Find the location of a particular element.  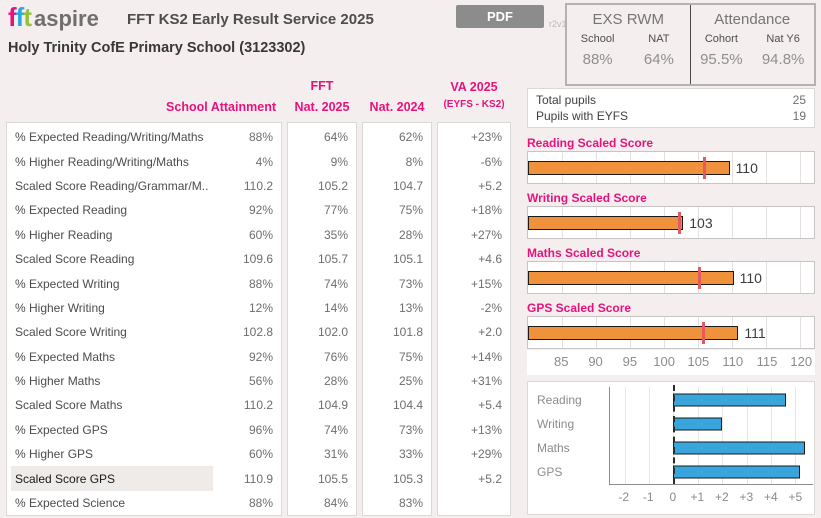

table-row: Scaled Score GPS 110.9 is located at coordinates (144, 478).